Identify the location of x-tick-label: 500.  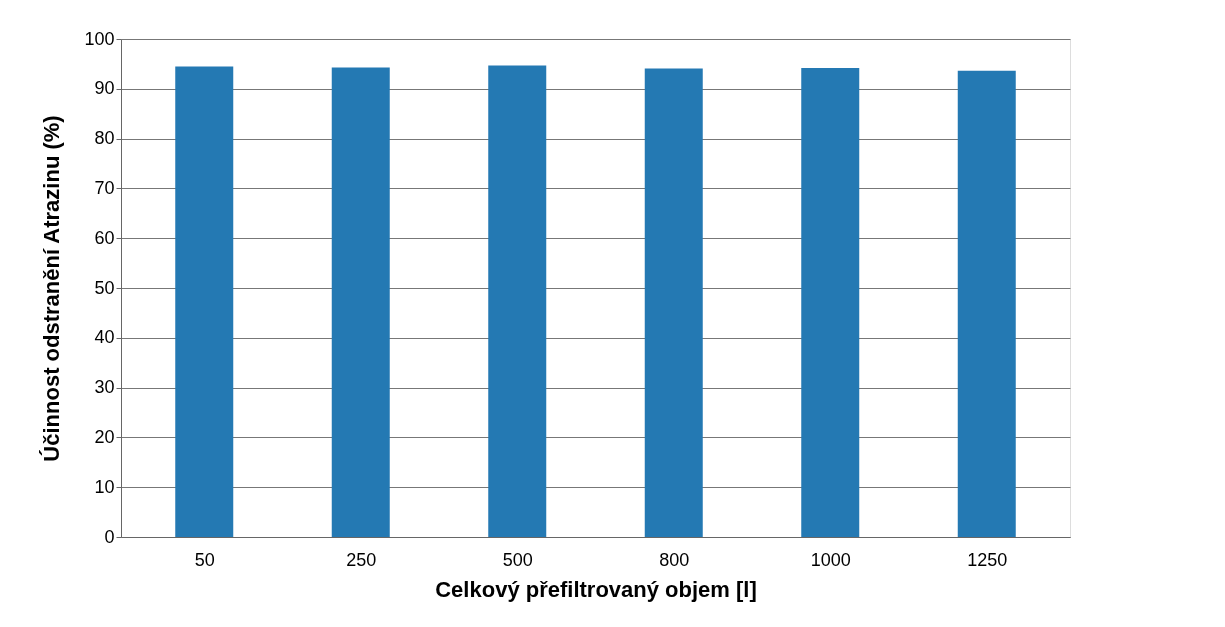
(517, 559).